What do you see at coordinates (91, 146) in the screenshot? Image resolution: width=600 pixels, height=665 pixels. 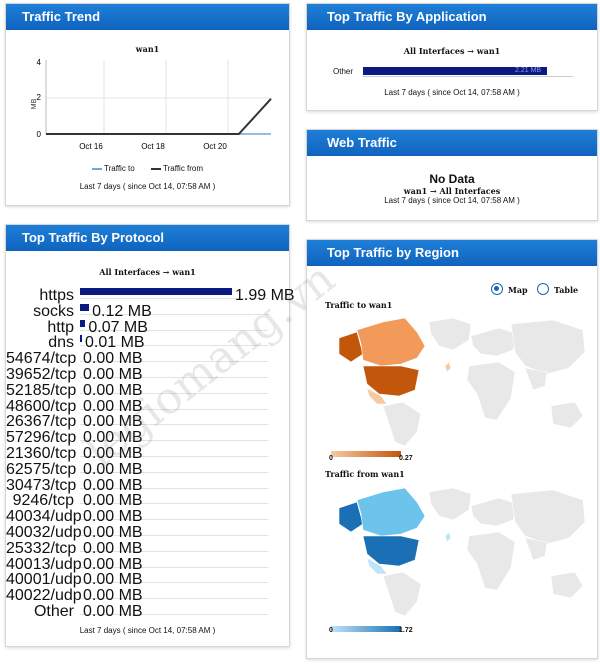 I see `trend-xtick: Oct 16` at bounding box center [91, 146].